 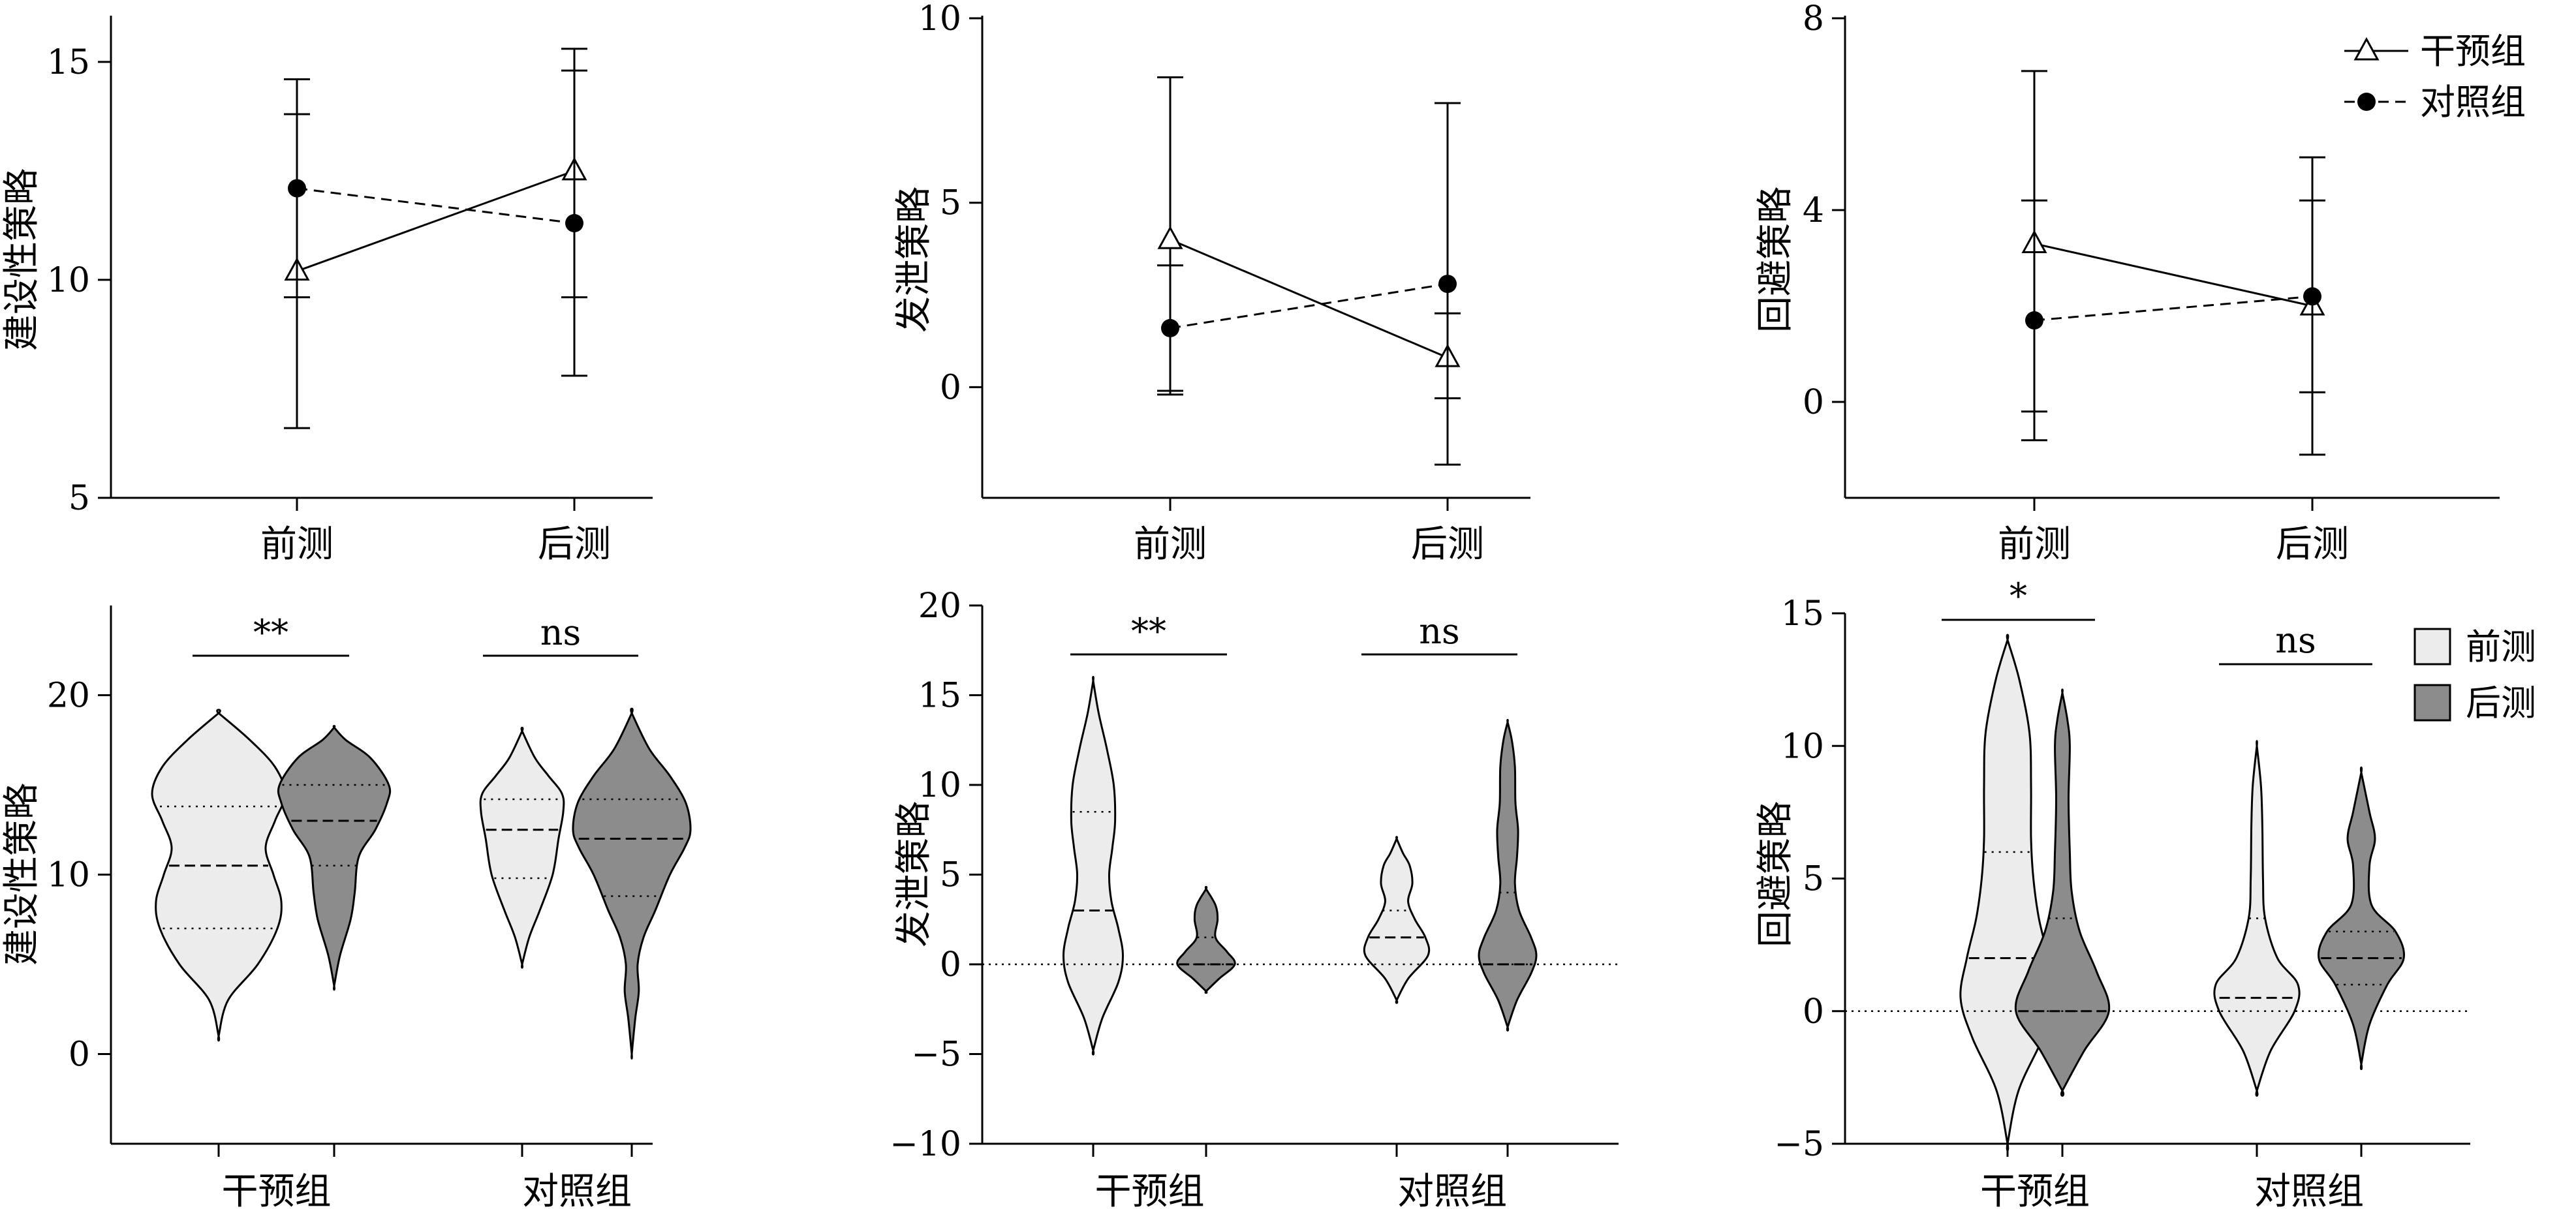 I want to click on legend-marker-circle, so click(x=2366, y=102).